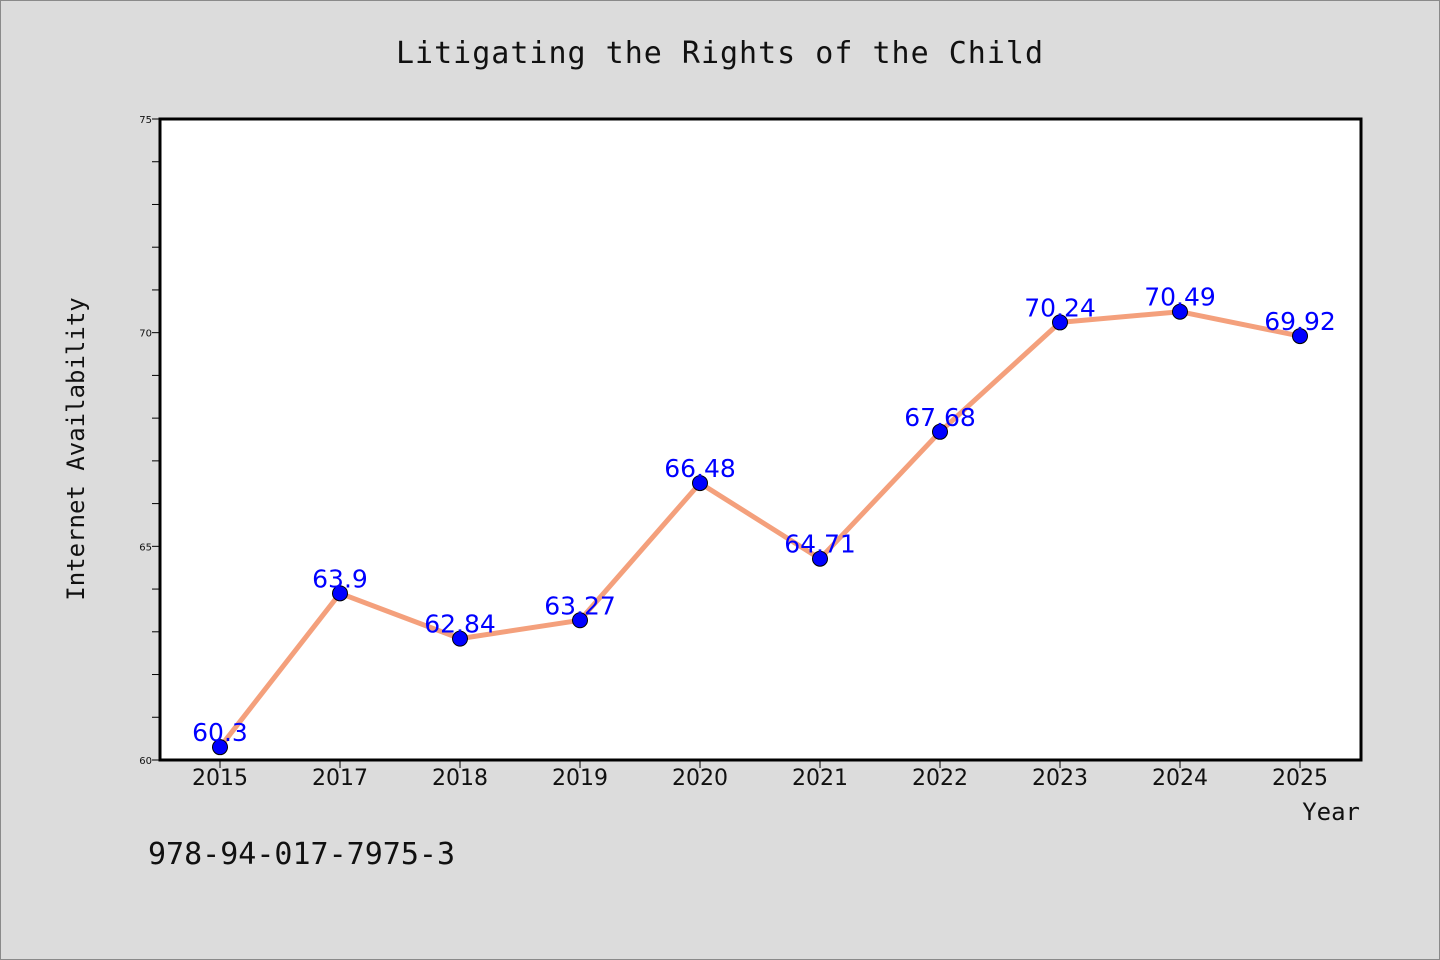 The height and width of the screenshot is (960, 1440). I want to click on y-tick-label: 75, so click(145, 120).